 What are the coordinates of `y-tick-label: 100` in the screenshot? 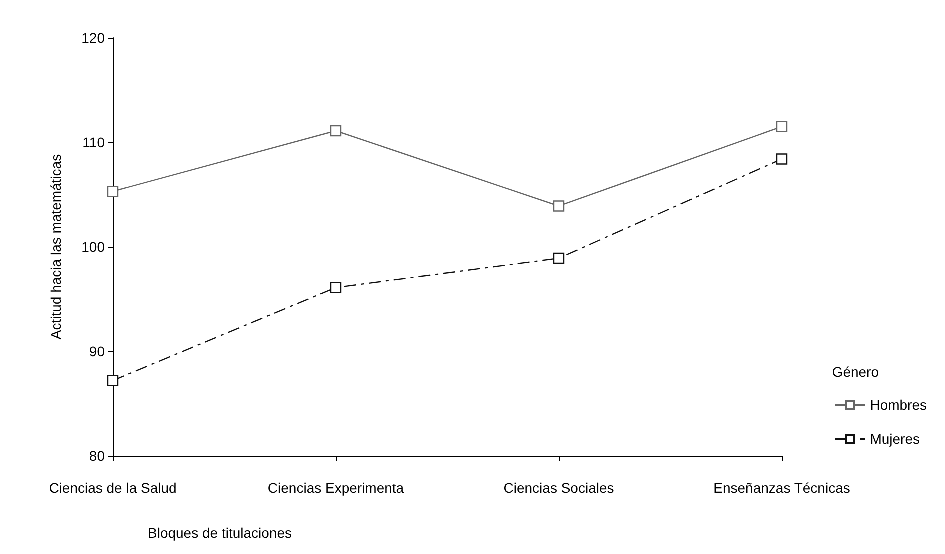 It's located at (94, 247).